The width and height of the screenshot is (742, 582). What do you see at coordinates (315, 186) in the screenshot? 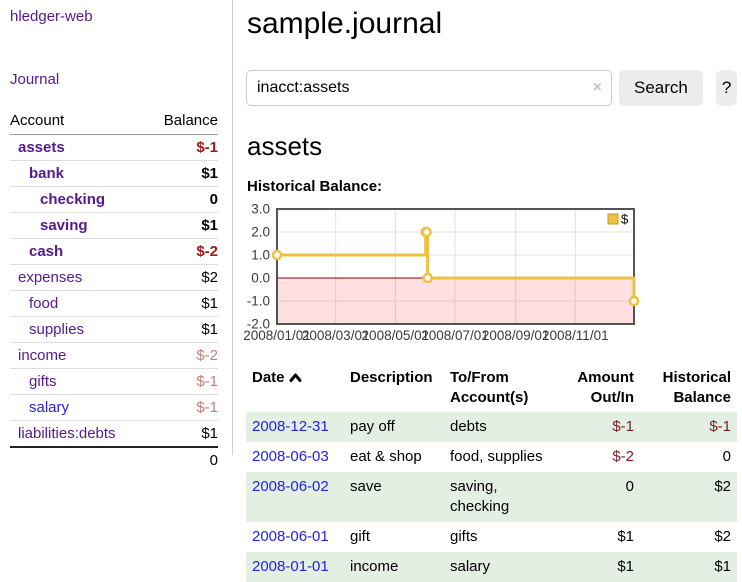
I see `chart-title: Historical Balance:` at bounding box center [315, 186].